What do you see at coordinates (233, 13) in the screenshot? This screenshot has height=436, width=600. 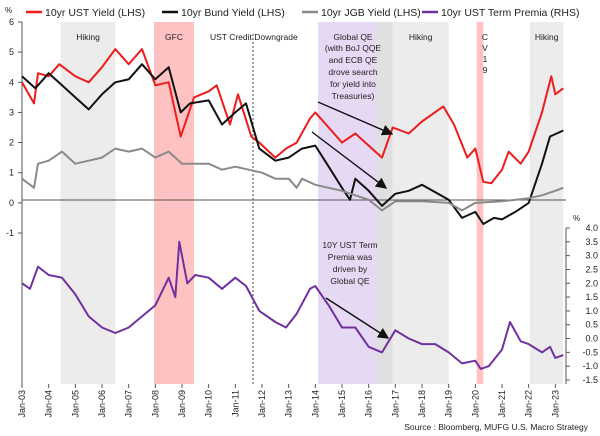 I see `legend-entry: 10yr Bund Yield (LHS)` at bounding box center [233, 13].